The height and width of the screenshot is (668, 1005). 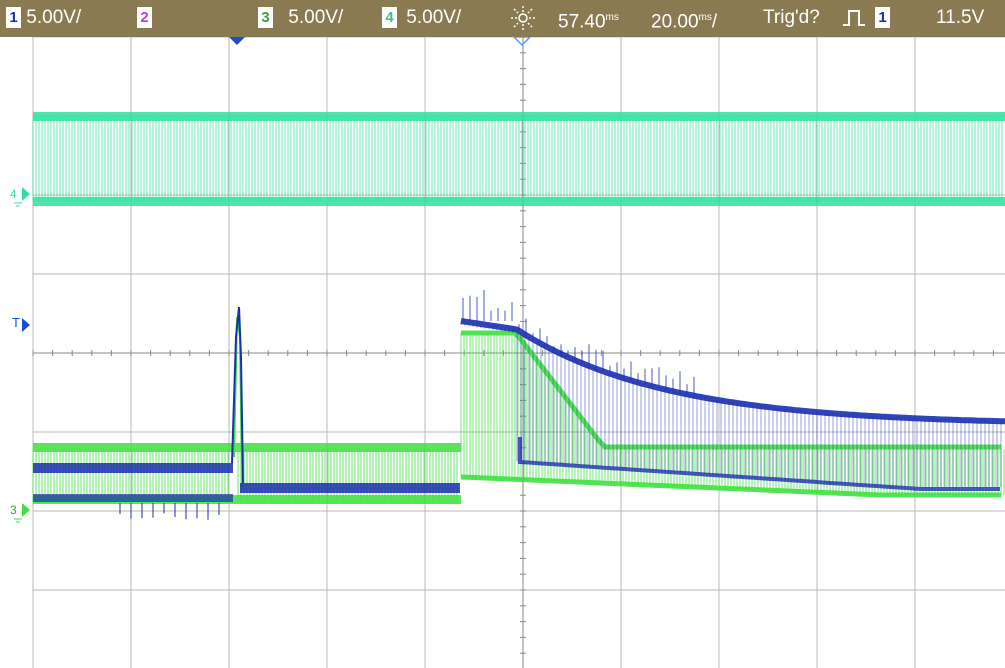 What do you see at coordinates (54, 17) in the screenshot?
I see `channel-1-scale: 5.00V/` at bounding box center [54, 17].